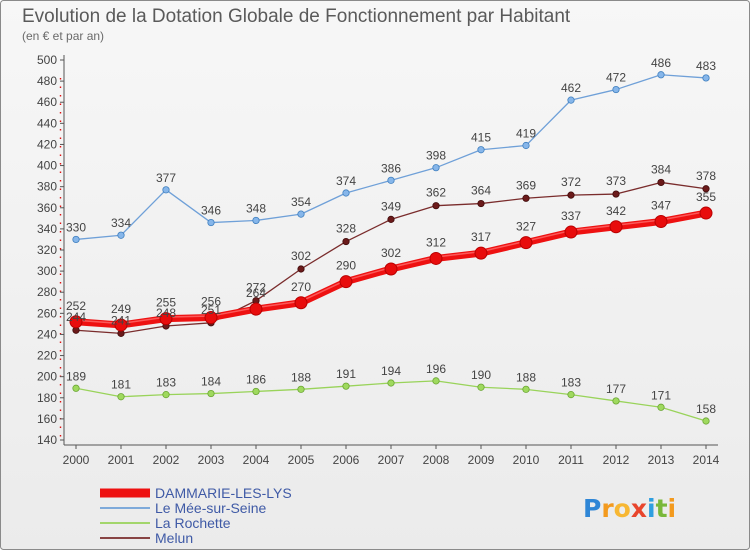 This screenshot has height=550, width=750. I want to click on data-point-le-mee-sur-seine-2010, so click(526, 145).